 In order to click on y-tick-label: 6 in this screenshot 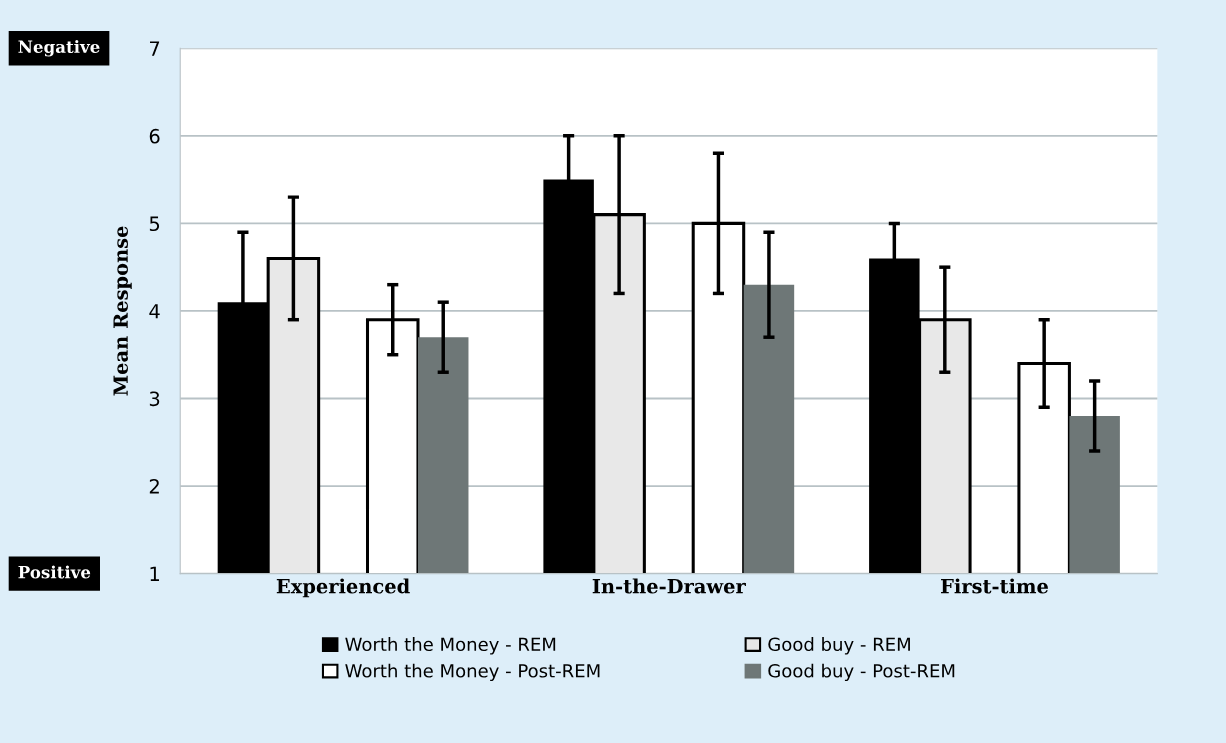, I will do `click(154, 136)`.